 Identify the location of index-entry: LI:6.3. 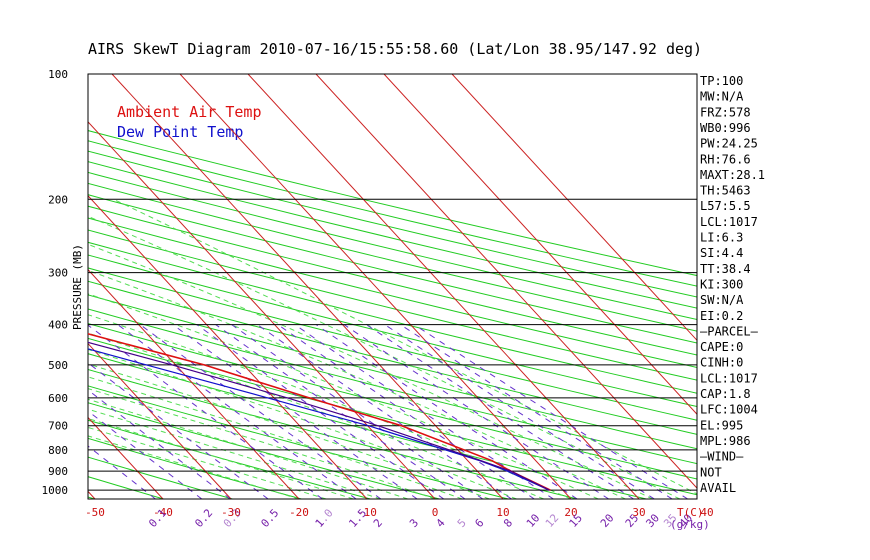
(721, 238).